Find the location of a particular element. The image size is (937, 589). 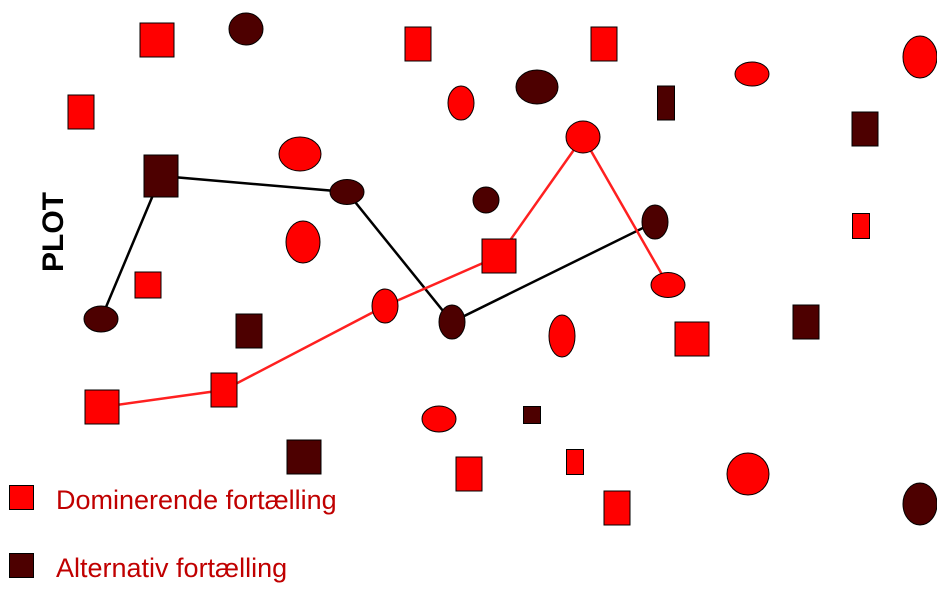

legend-alternative-swatch is located at coordinates (21, 565).